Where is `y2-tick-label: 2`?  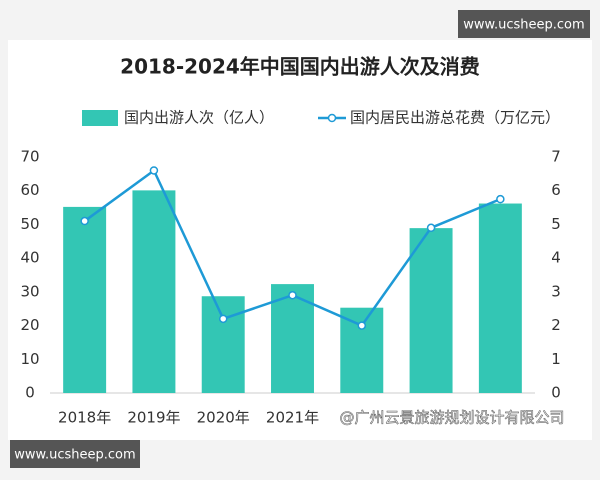 y2-tick-label: 2 is located at coordinates (556, 325).